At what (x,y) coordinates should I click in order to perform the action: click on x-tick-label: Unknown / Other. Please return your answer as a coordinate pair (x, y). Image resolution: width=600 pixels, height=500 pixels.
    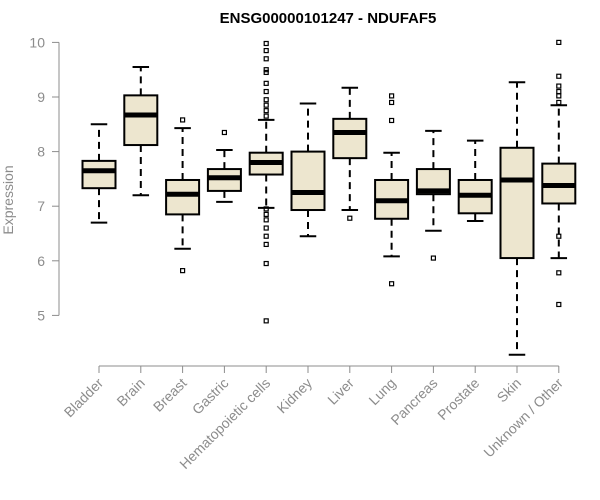
    Looking at the image, I should click on (523, 418).